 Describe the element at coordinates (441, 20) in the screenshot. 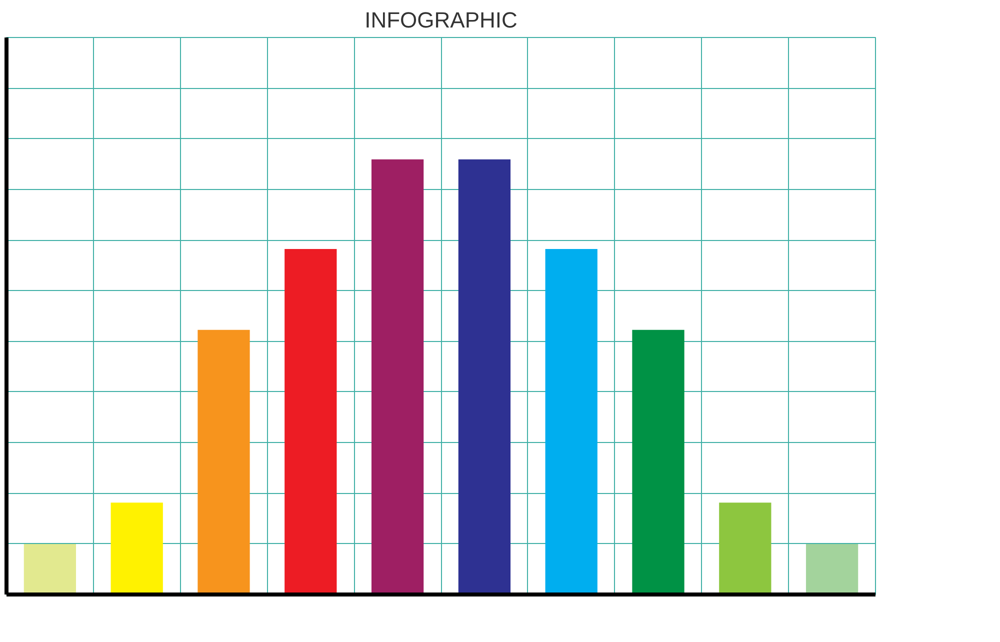

I see `chart-title: INFOGRAPHIC` at that location.